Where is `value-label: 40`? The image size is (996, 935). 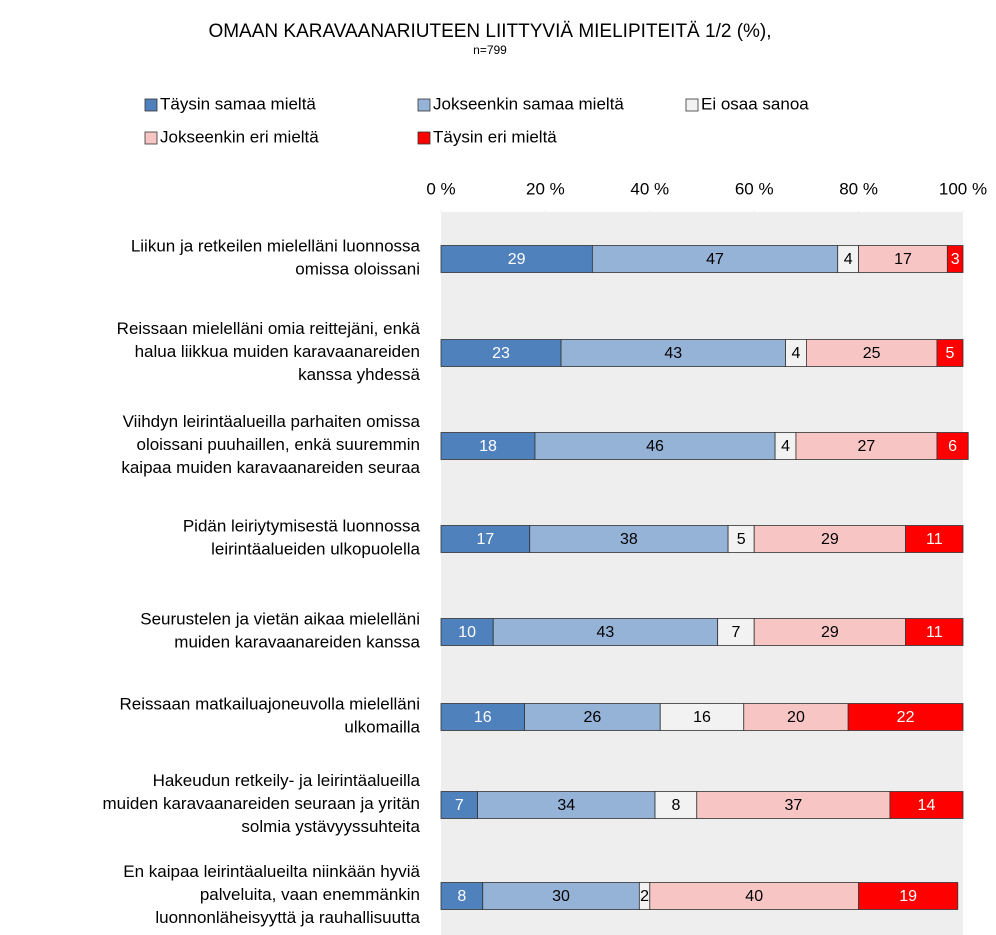 value-label: 40 is located at coordinates (754, 896).